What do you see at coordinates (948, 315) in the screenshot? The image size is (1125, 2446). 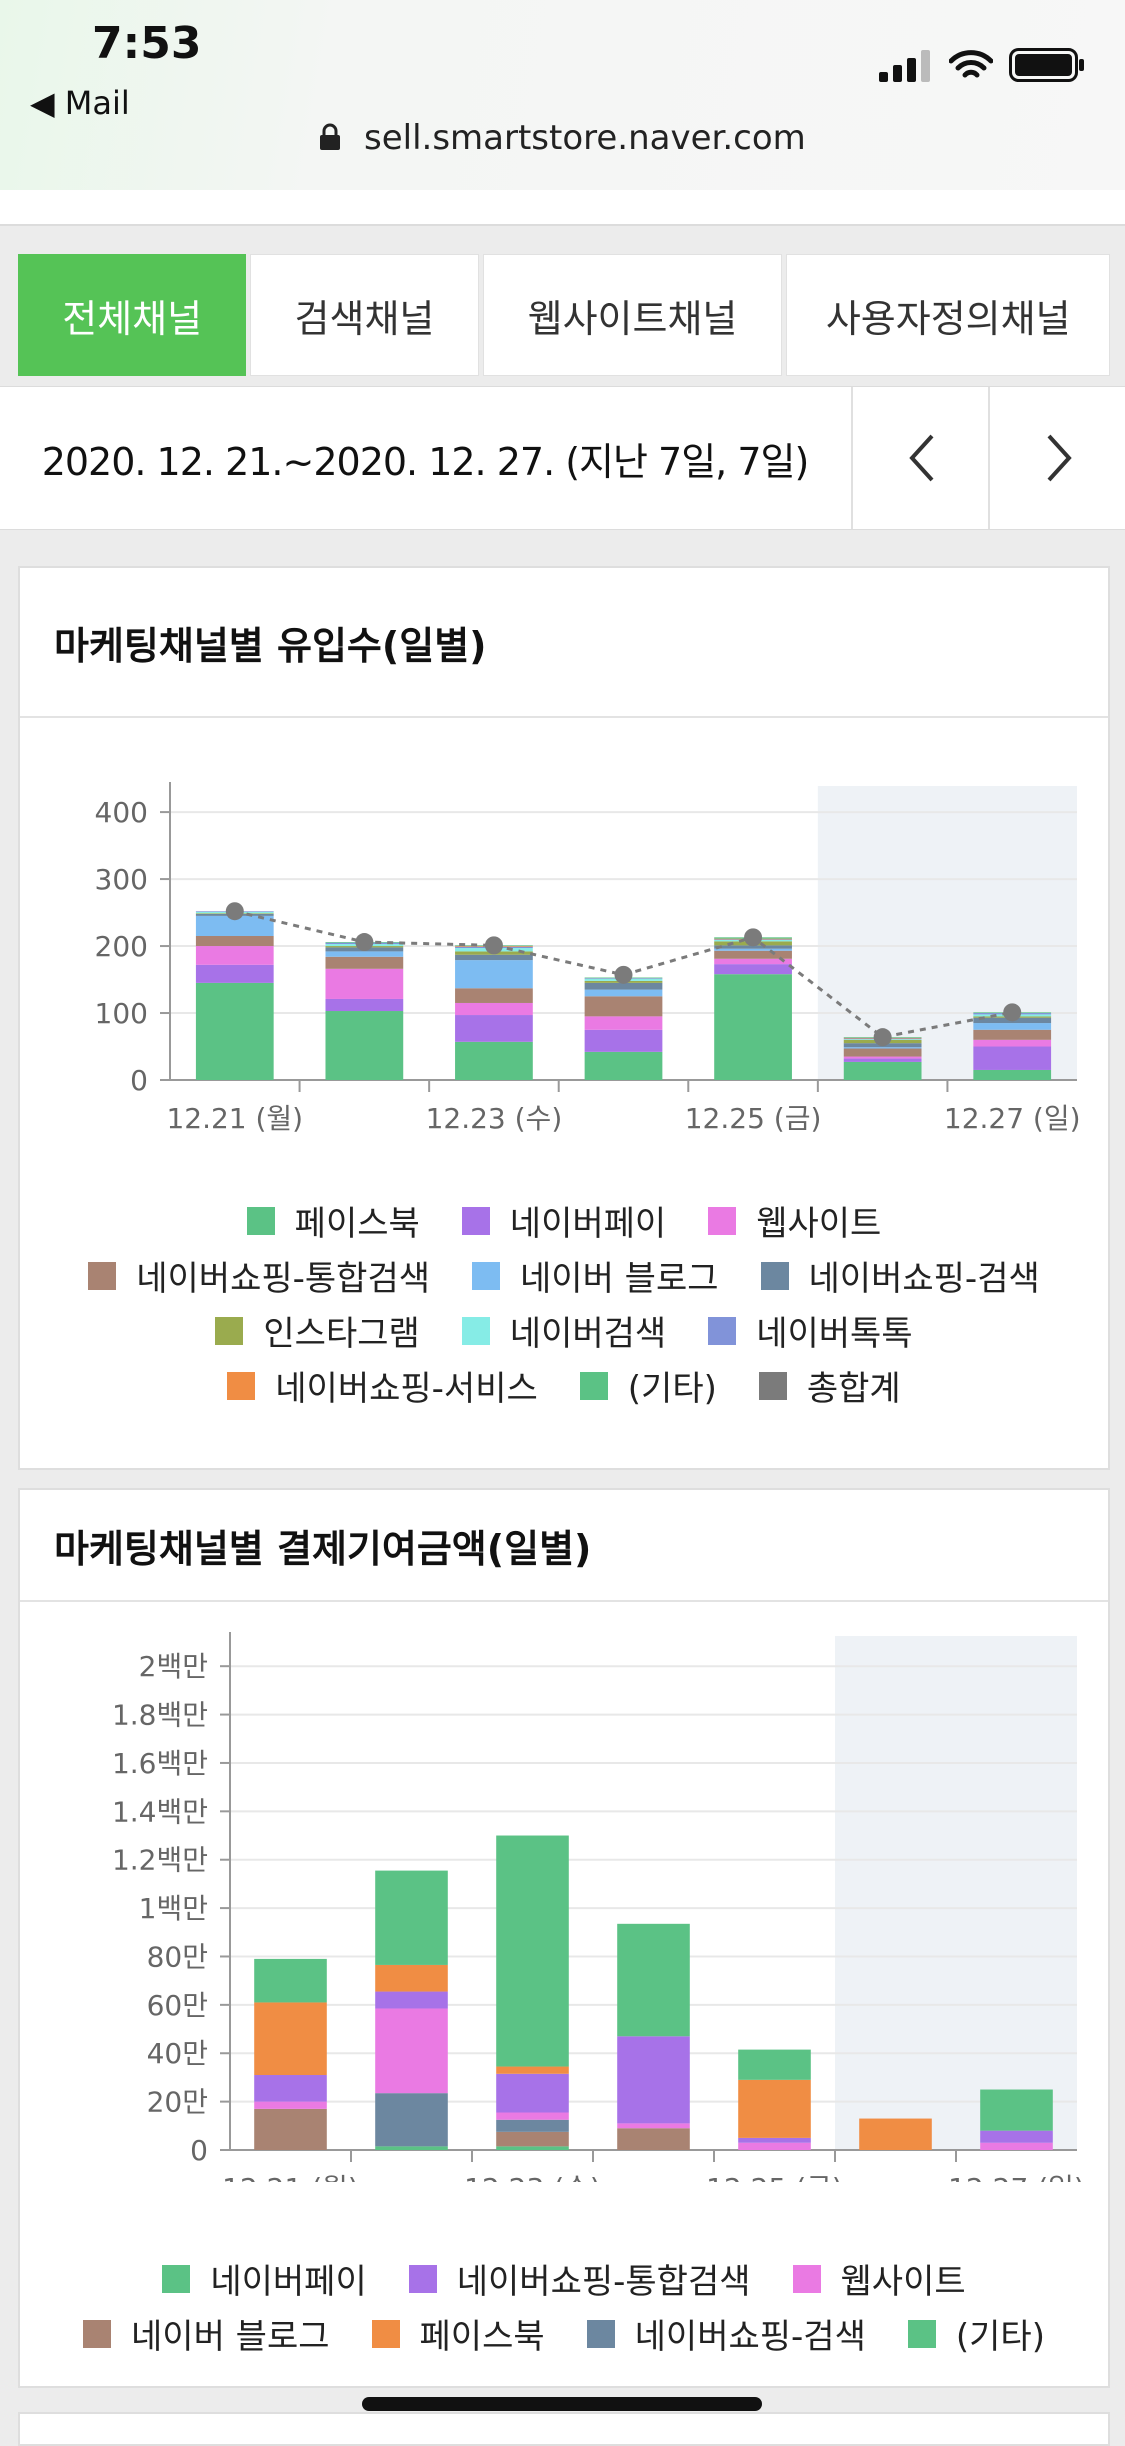 I see `tab-custom-channel: 사용자정의채널` at bounding box center [948, 315].